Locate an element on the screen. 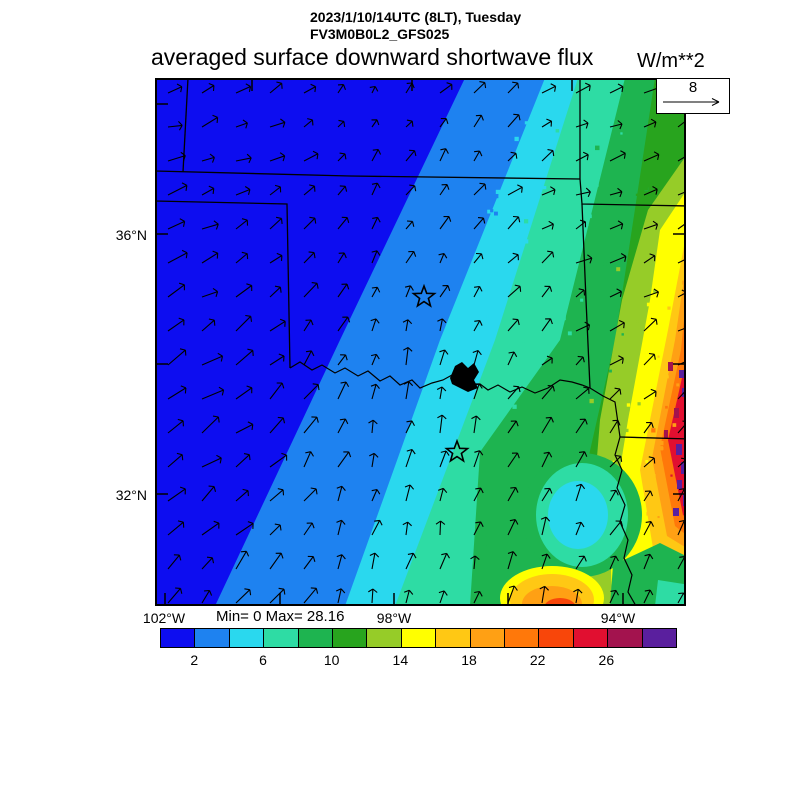 This screenshot has height=800, width=800. plot-title: averaged surface downward shortwave flux is located at coordinates (372, 57).